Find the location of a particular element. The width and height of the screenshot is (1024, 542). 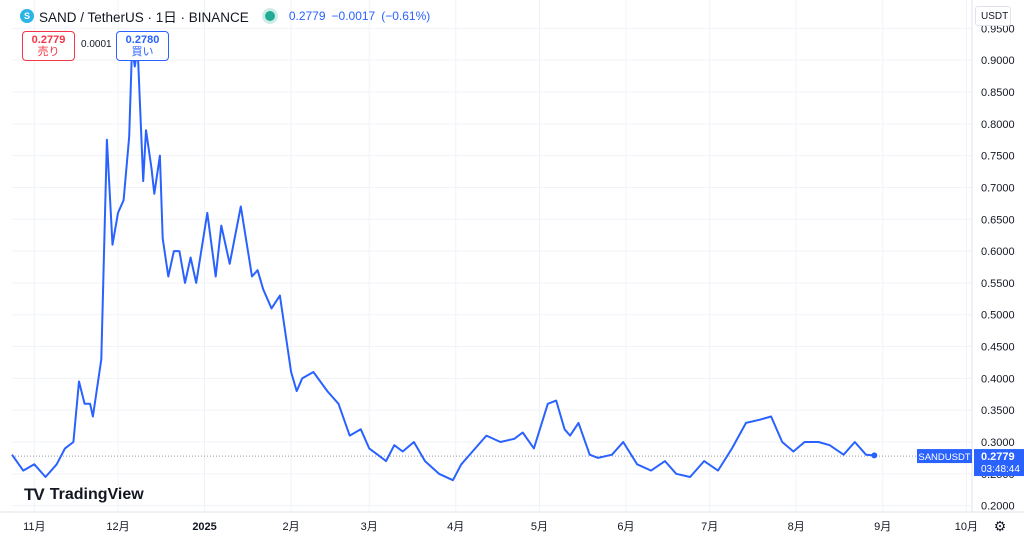

tradingview-logo-text: TradingView is located at coordinates (96, 494).